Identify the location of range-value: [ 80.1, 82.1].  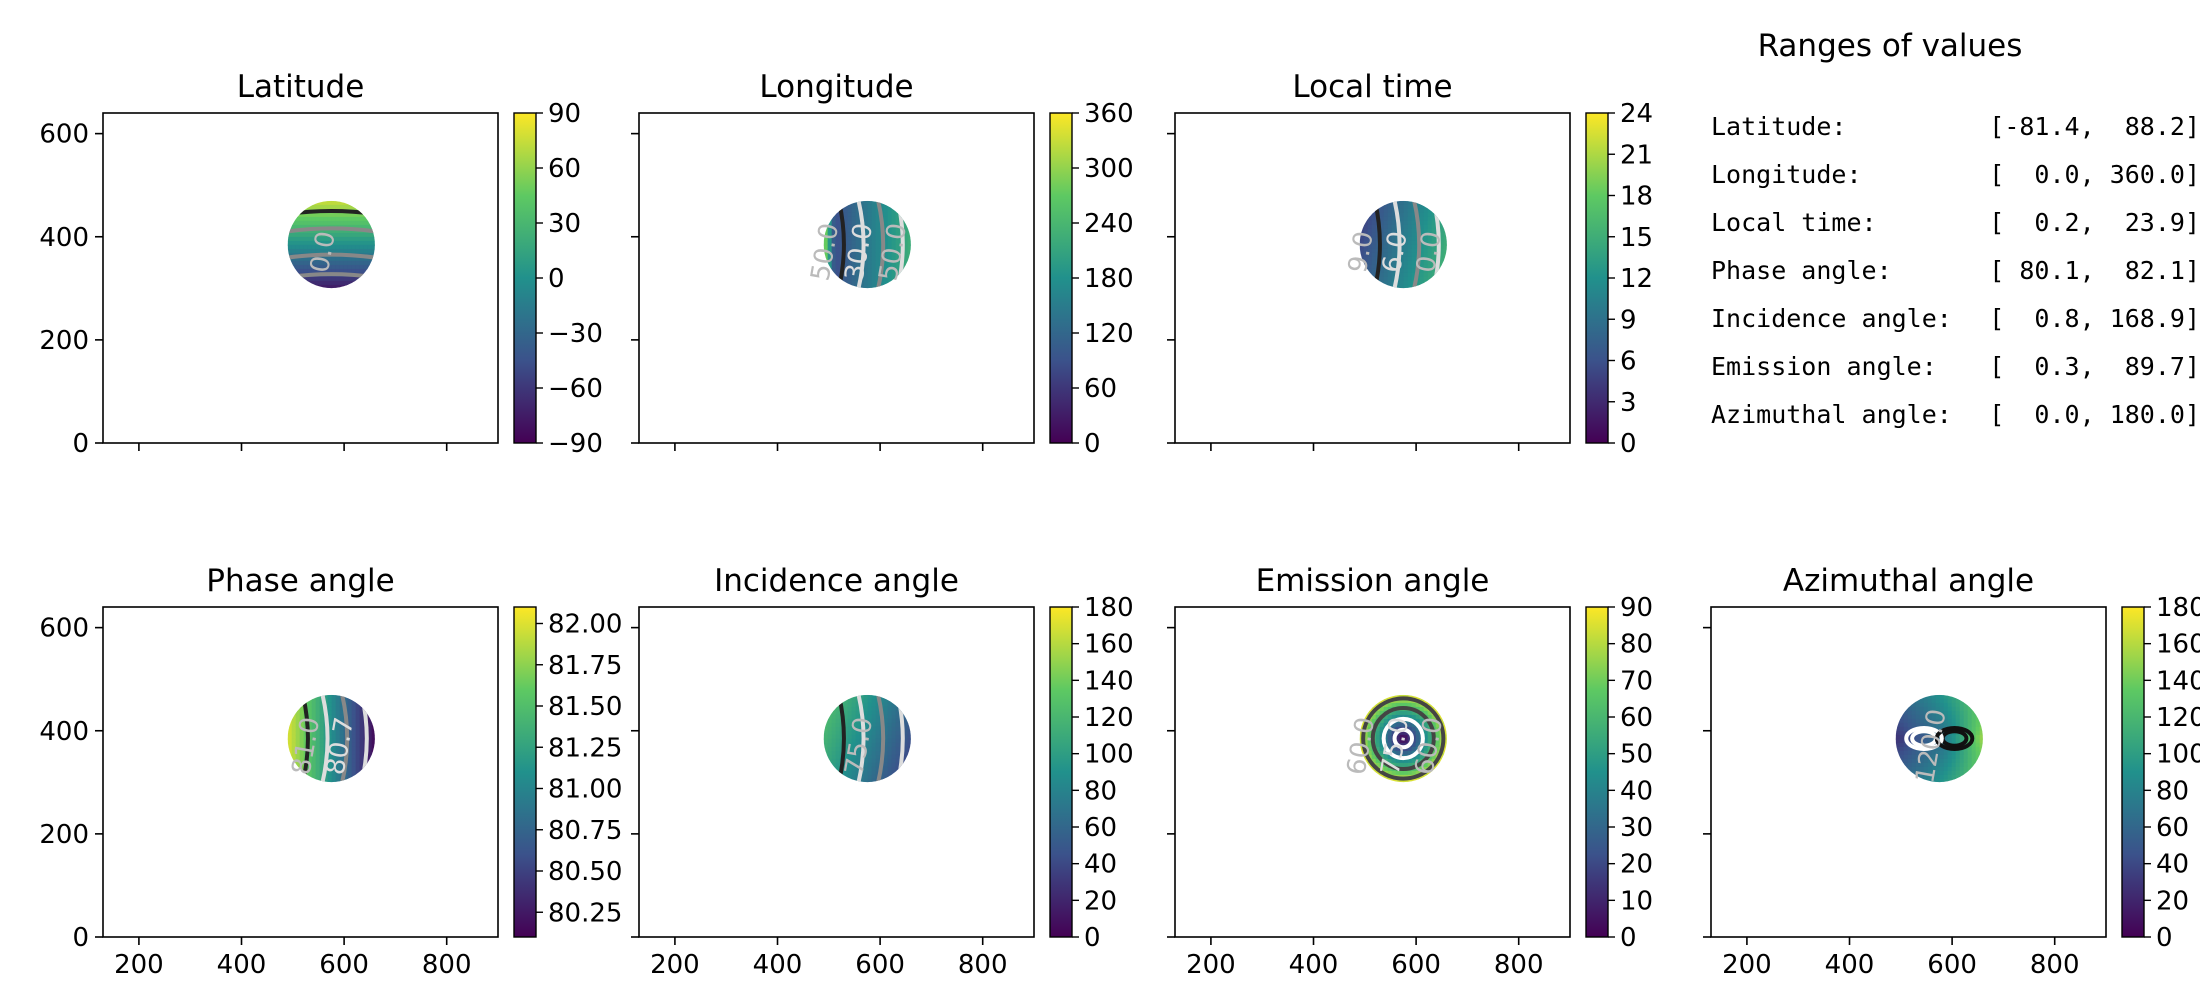
(2094, 270).